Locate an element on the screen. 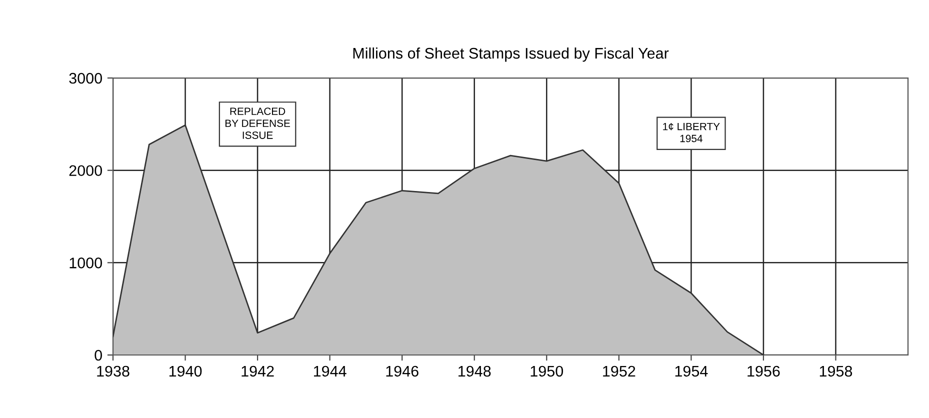  x-tick-label: 1938 is located at coordinates (113, 371).